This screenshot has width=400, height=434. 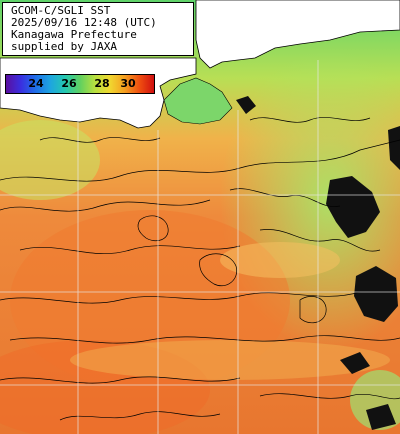 What do you see at coordinates (128, 83) in the screenshot?
I see `colorbar-tick: 30` at bounding box center [128, 83].